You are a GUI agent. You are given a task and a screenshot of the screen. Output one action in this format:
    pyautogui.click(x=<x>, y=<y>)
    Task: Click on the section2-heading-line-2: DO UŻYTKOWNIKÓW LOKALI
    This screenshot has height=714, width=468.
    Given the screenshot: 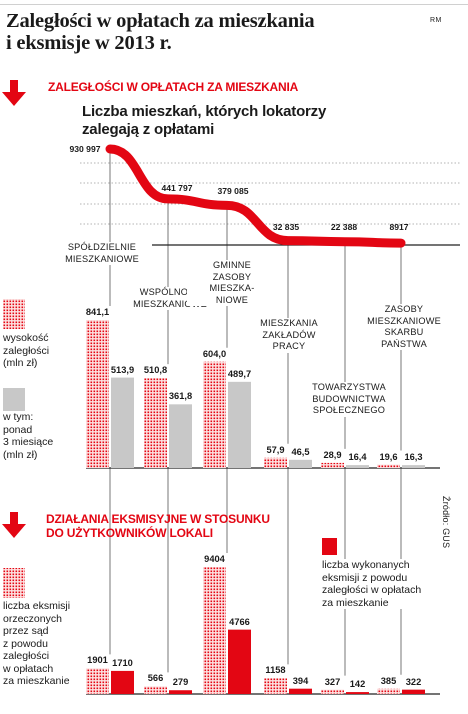 What is the action you would take?
    pyautogui.click(x=129, y=533)
    